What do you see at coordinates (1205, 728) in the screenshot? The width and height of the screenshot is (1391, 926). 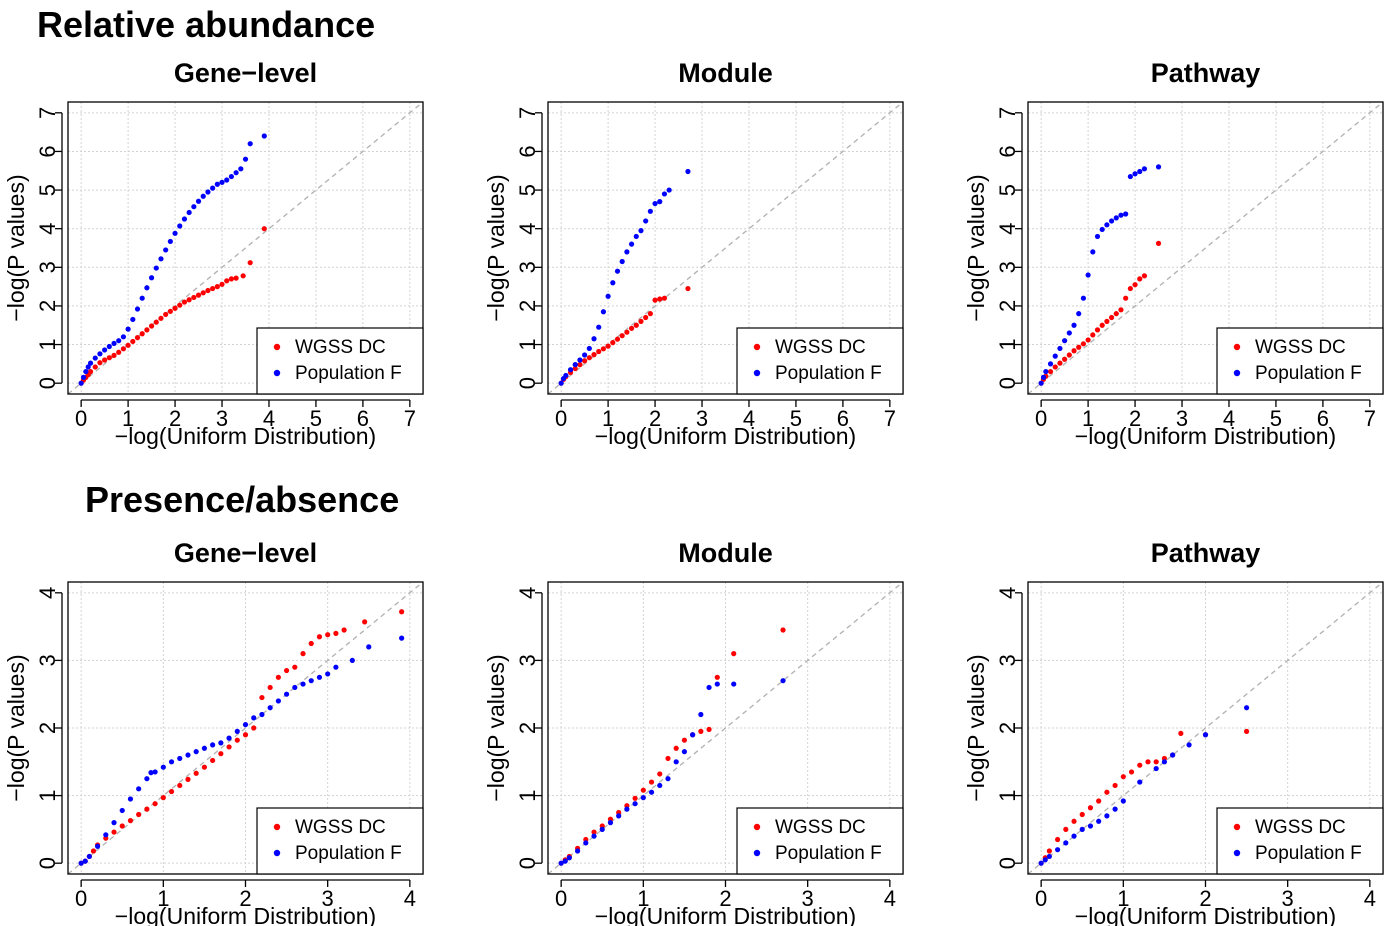 I see `reference-line` at bounding box center [1205, 728].